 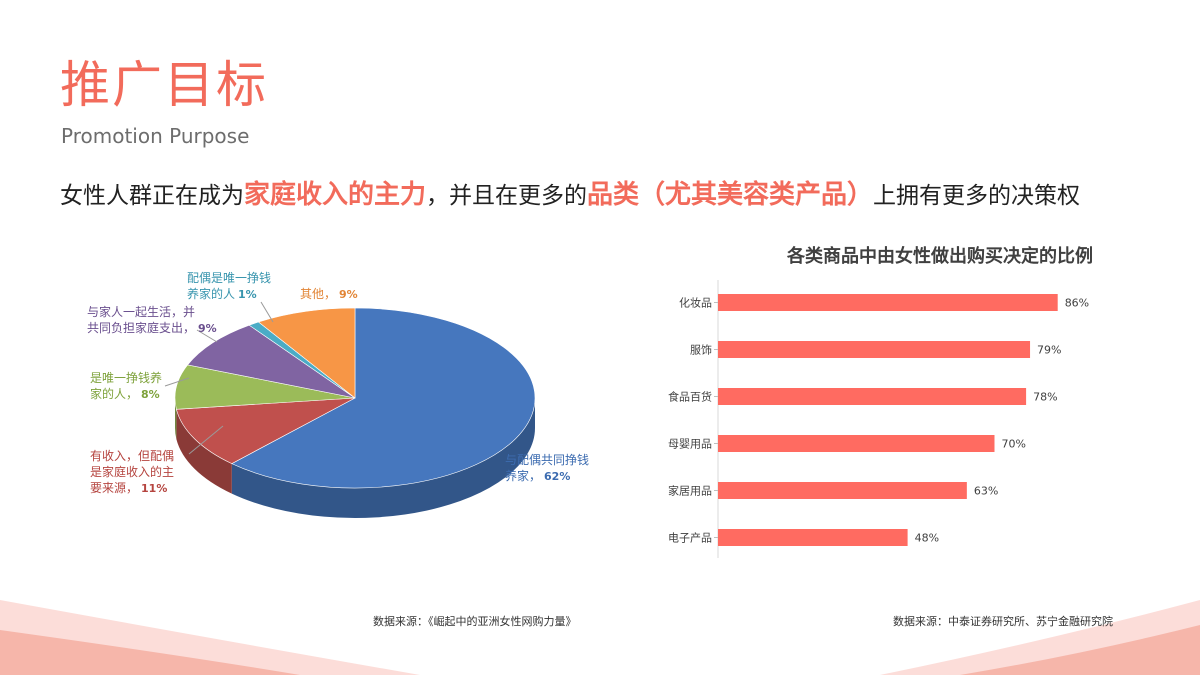 I want to click on bar-chart-title: 各类商品中由女性做出购买决定的比例, so click(x=940, y=256).